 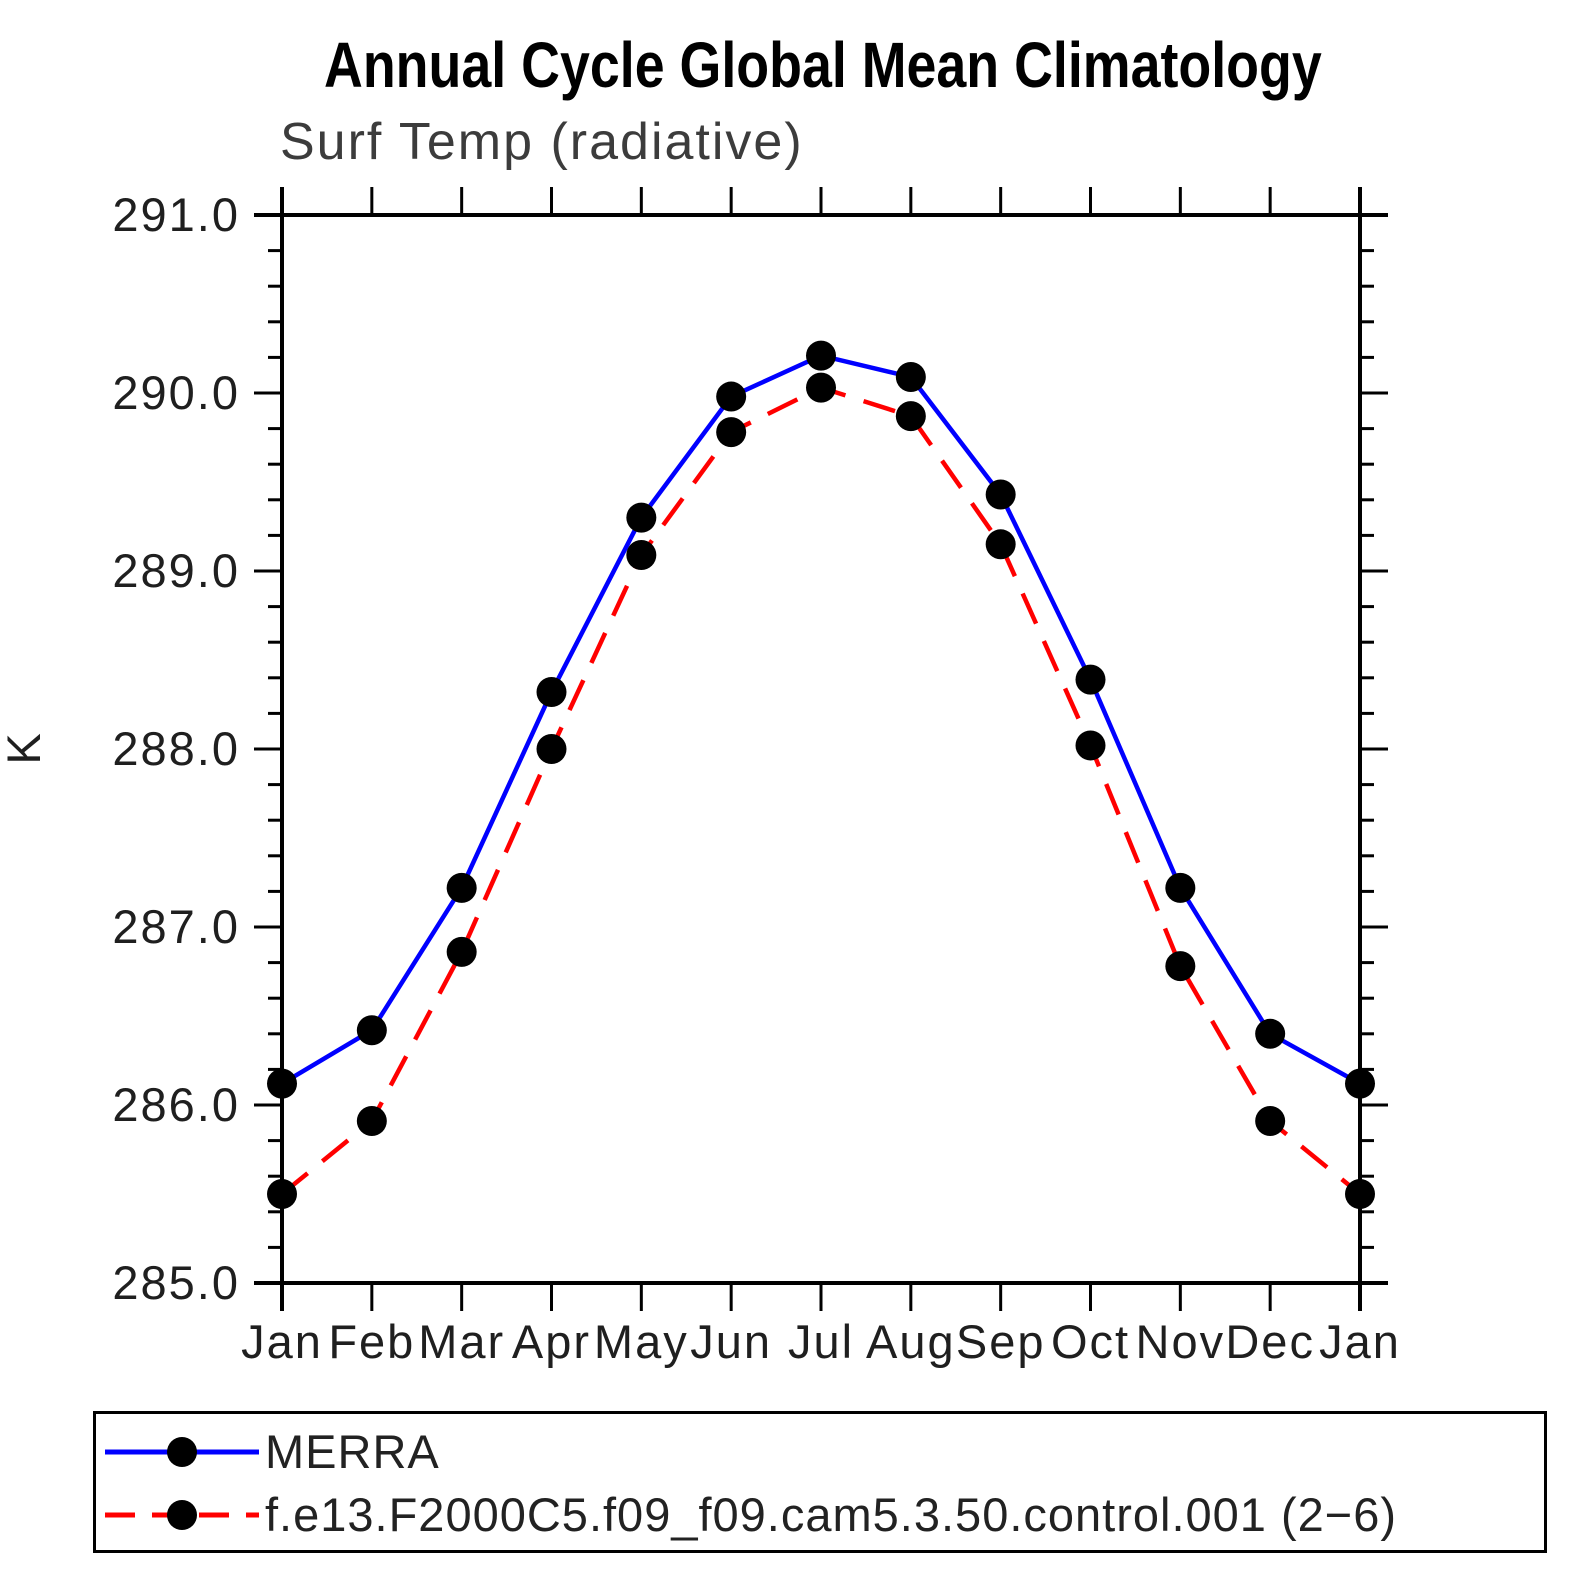 I want to click on legend-line-merra-icon, so click(x=182, y=1452).